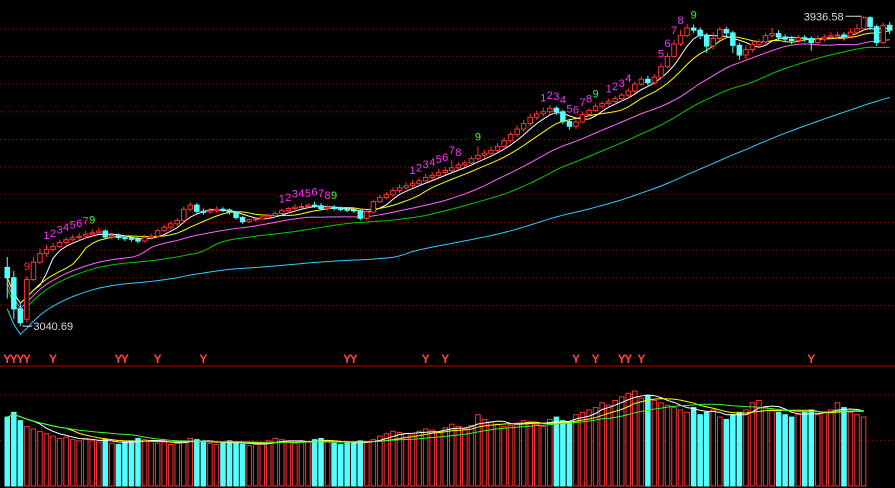 The image size is (895, 488). What do you see at coordinates (53, 327) in the screenshot?
I see `low-price-label: 3040.69` at bounding box center [53, 327].